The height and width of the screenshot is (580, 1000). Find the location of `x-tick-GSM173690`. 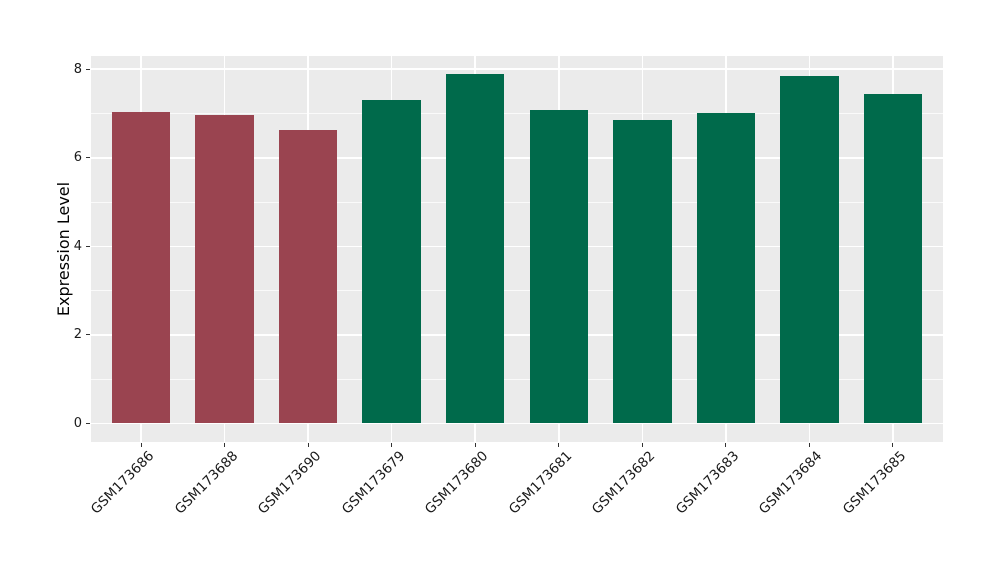

x-tick-GSM173690 is located at coordinates (308, 445).